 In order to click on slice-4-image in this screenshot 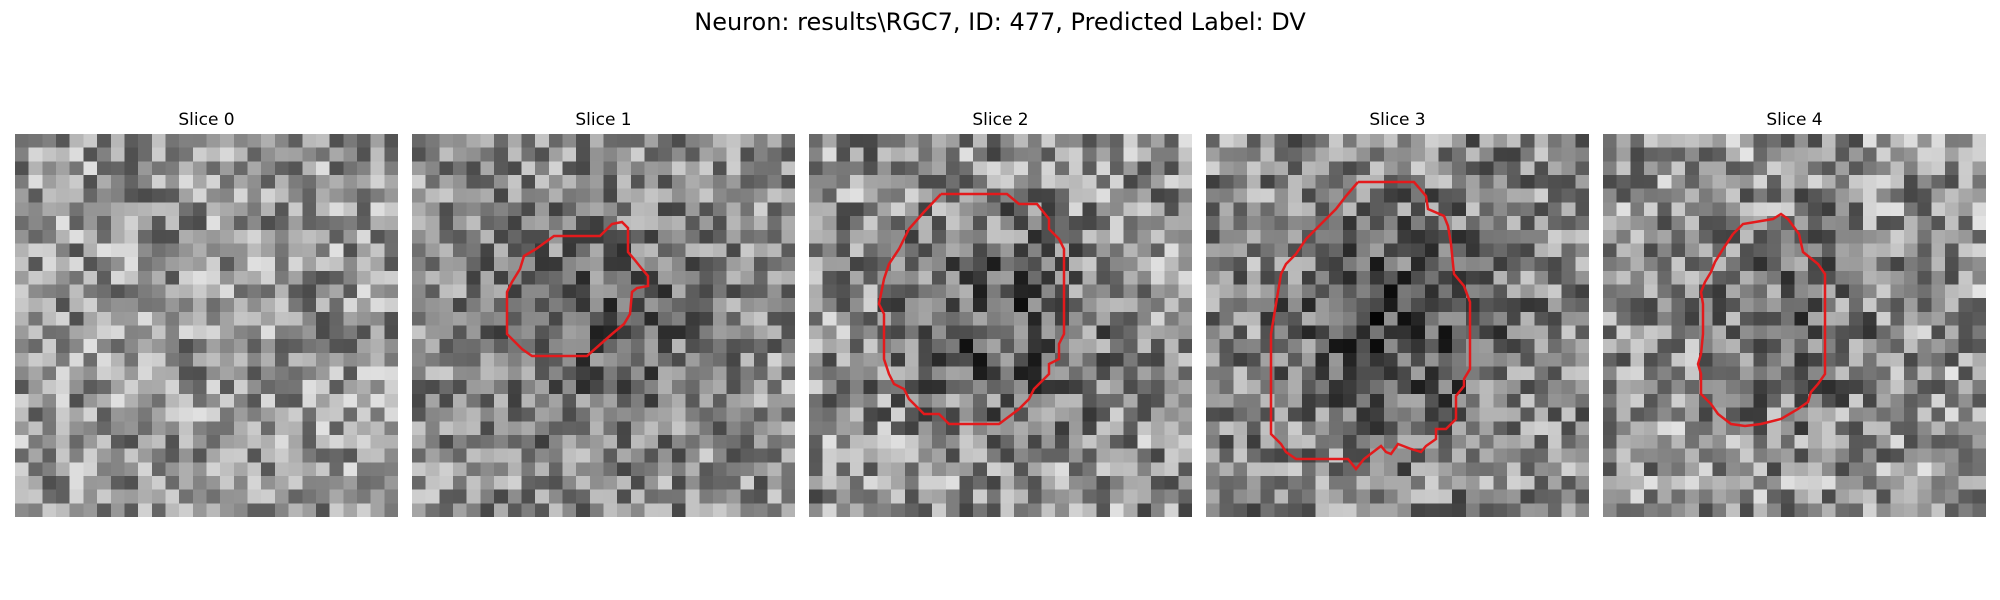, I will do `click(1794, 325)`.